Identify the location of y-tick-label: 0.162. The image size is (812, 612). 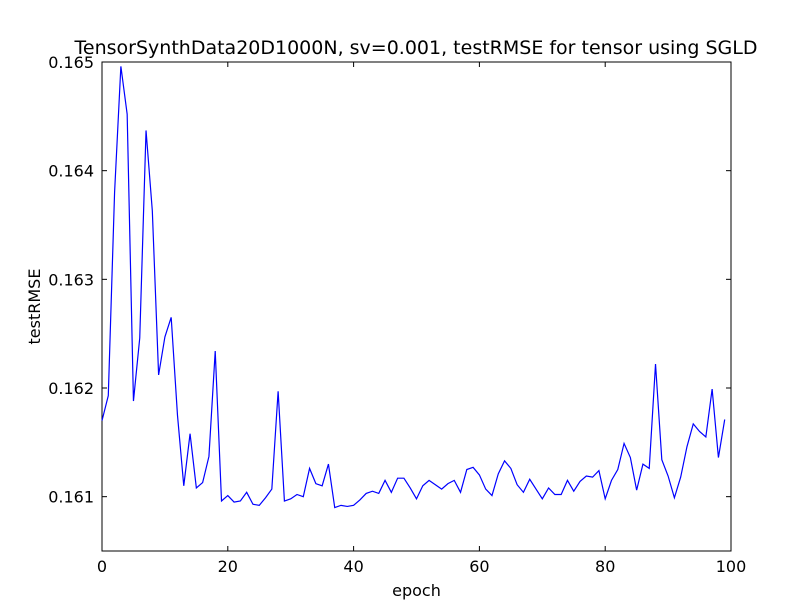
(71, 388).